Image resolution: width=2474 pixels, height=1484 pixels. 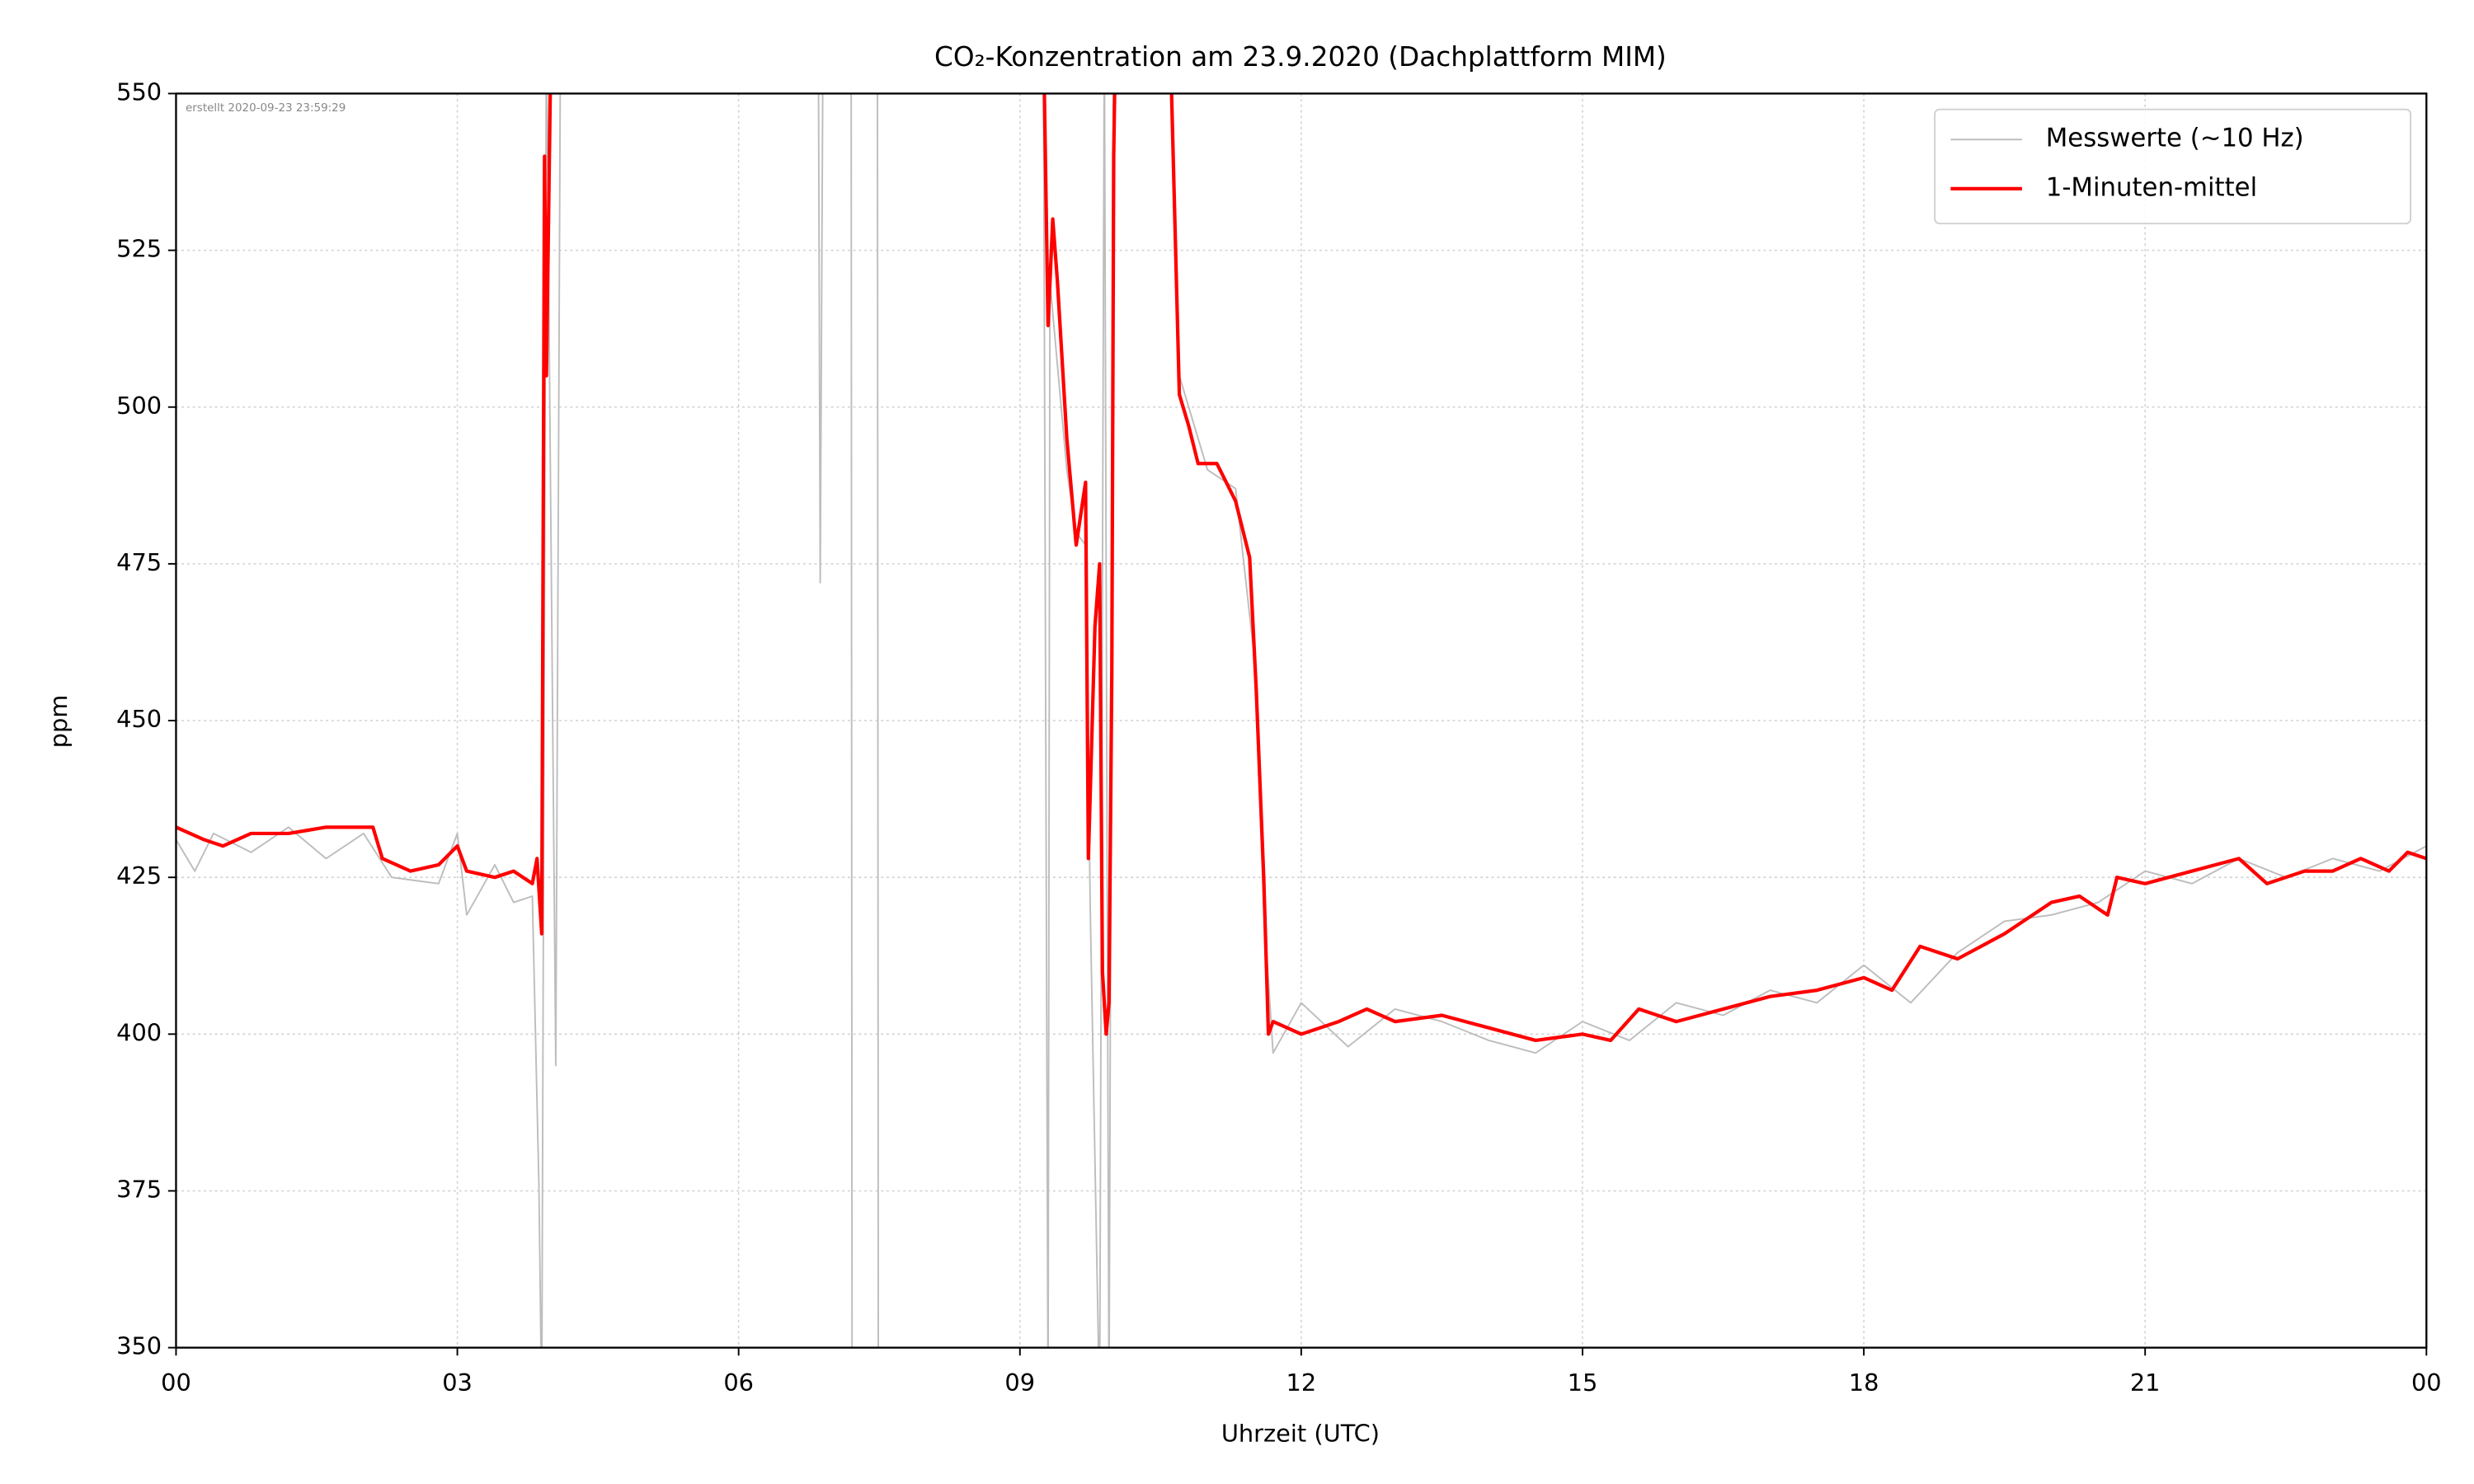 What do you see at coordinates (139, 1346) in the screenshot?
I see `y-tick-label: 350` at bounding box center [139, 1346].